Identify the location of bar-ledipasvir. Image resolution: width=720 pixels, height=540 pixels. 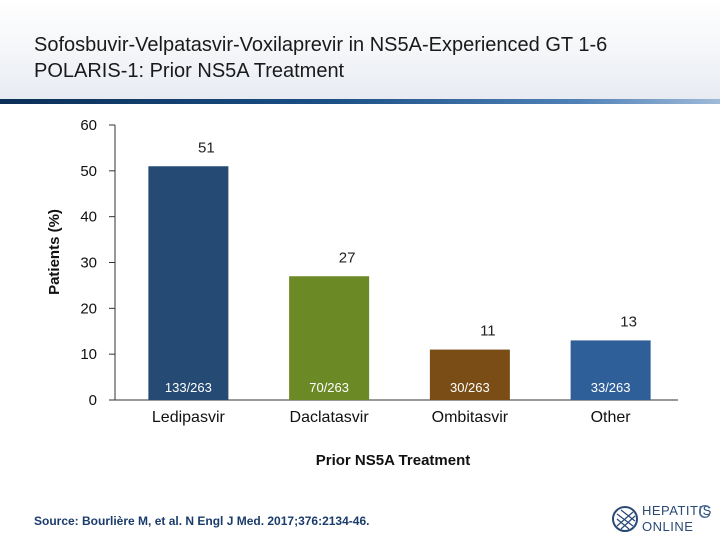
(188, 283).